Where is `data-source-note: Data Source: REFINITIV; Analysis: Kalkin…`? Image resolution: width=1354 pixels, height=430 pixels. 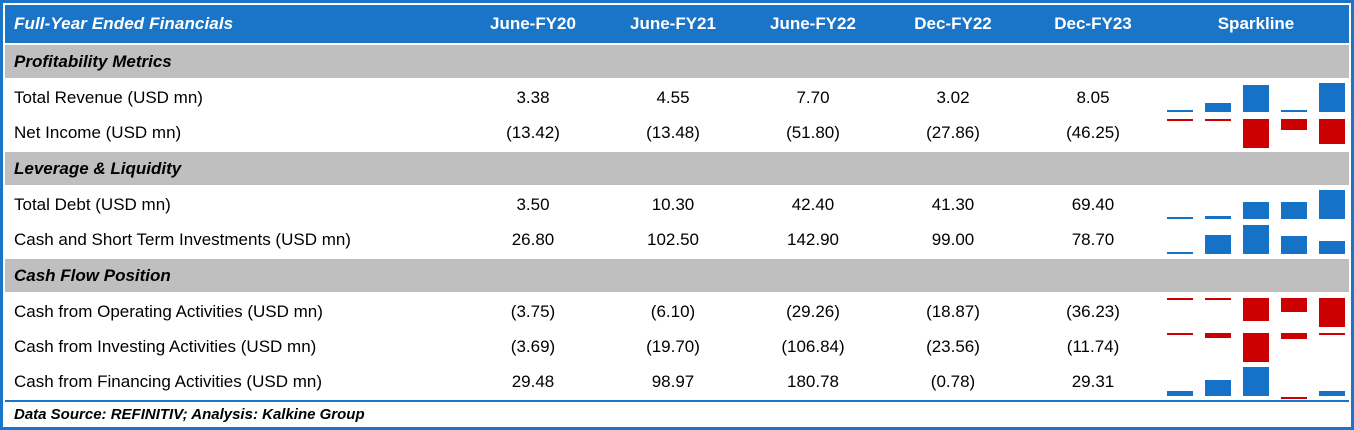
data-source-note: Data Source: REFINITIV; Analysis: Kalkin… is located at coordinates (189, 414).